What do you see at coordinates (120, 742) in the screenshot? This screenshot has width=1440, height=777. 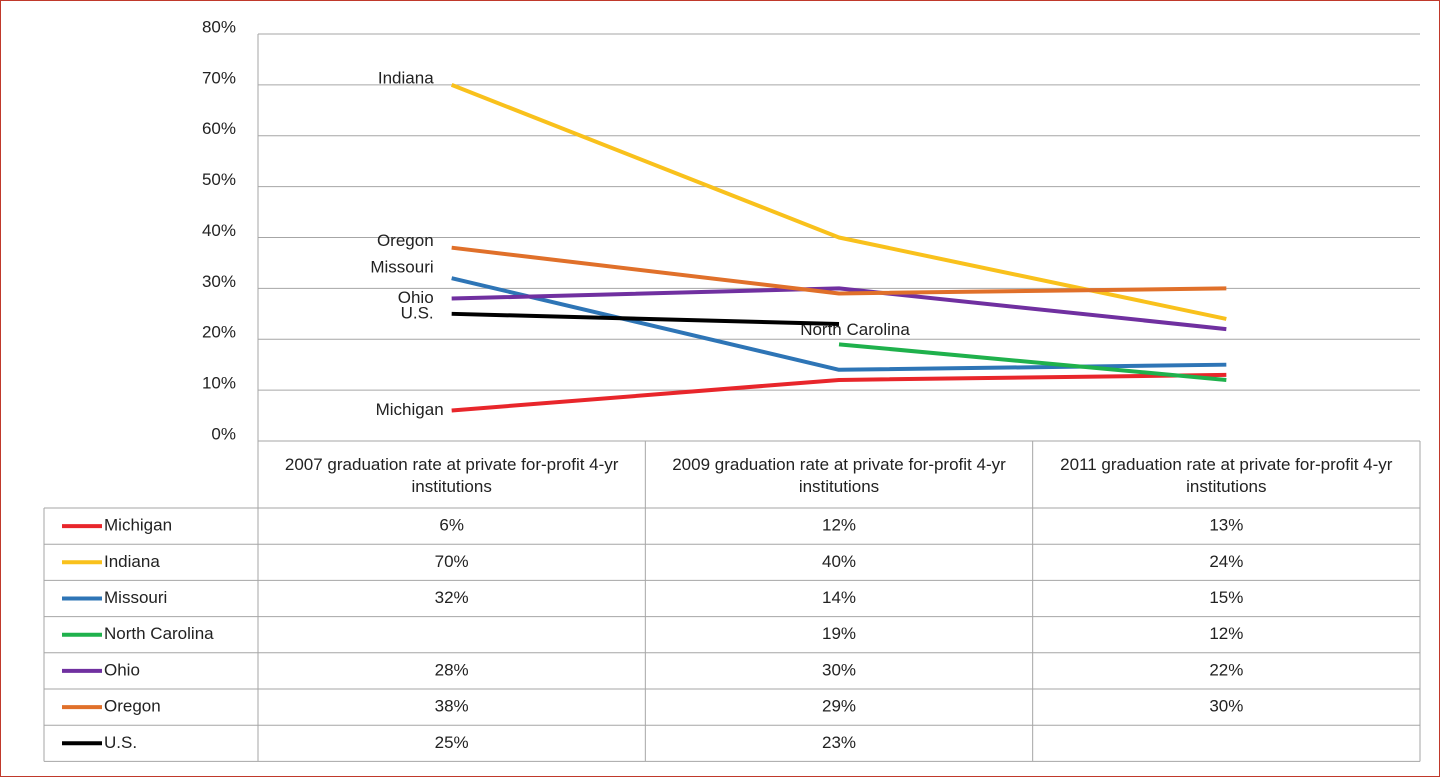 I see `legend-label: U.S.` at bounding box center [120, 742].